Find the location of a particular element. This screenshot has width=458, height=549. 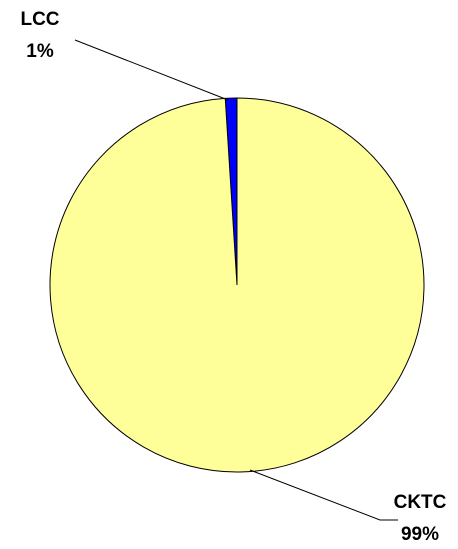

slice-value-label: 99% is located at coordinates (420, 534).